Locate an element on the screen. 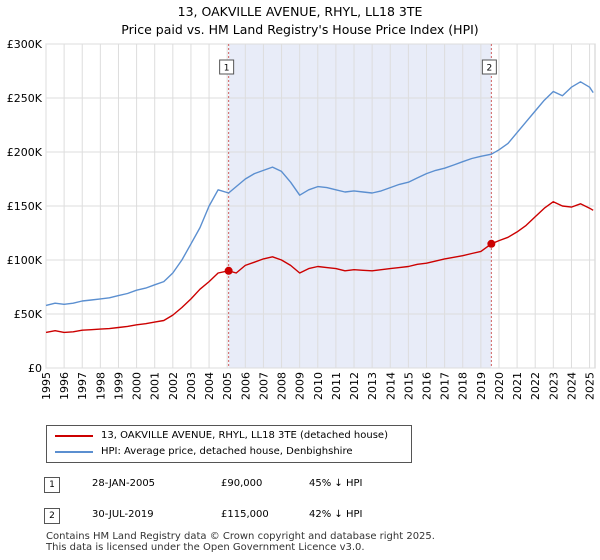 The height and width of the screenshot is (560, 600). sale-label-text: 2 is located at coordinates (489, 69).